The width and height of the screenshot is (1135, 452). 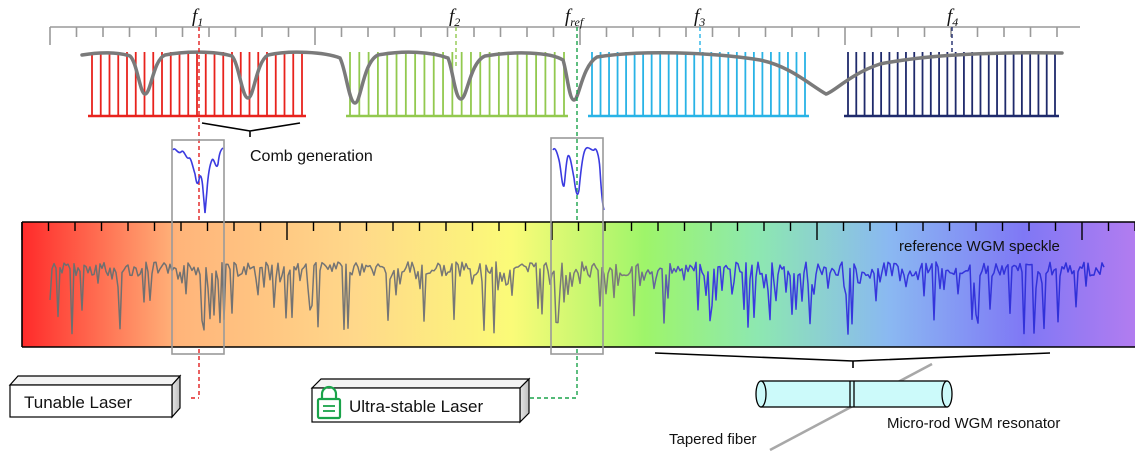 I want to click on zoom-box-left, so click(x=198, y=247).